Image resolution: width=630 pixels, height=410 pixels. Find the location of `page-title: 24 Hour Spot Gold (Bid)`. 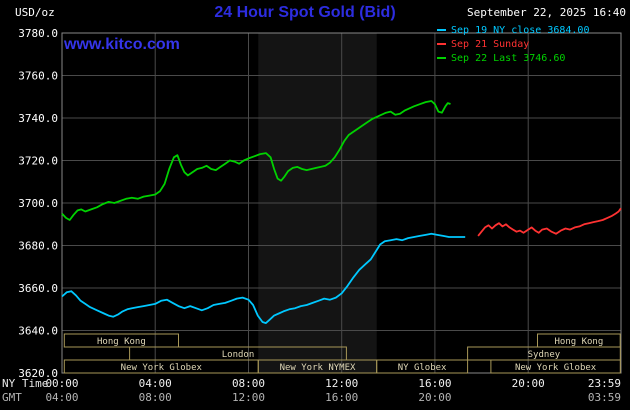

page-title: 24 Hour Spot Gold (Bid) is located at coordinates (305, 12).